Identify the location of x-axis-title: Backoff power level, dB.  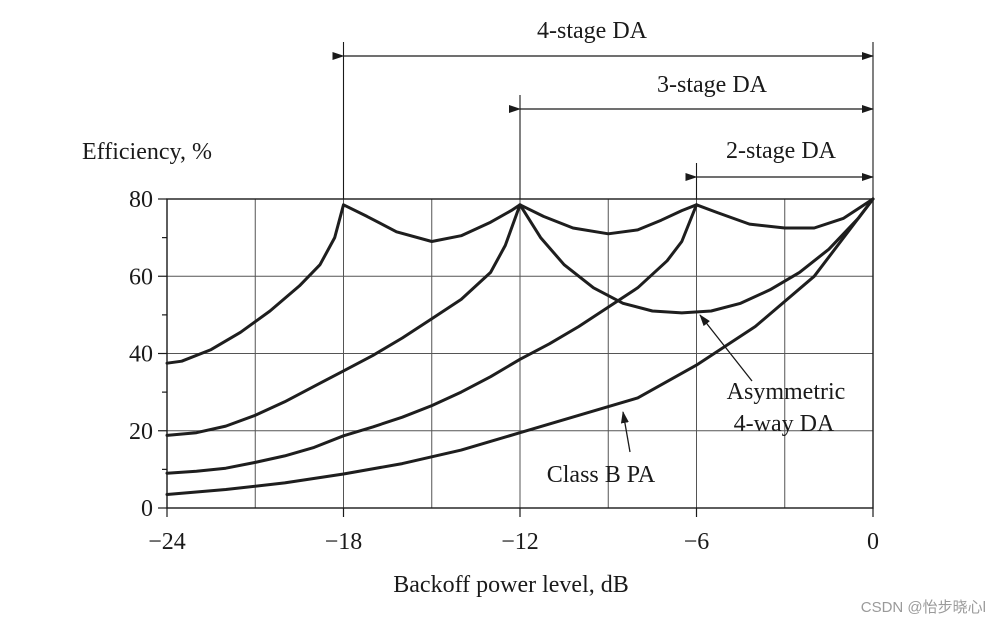
(511, 585).